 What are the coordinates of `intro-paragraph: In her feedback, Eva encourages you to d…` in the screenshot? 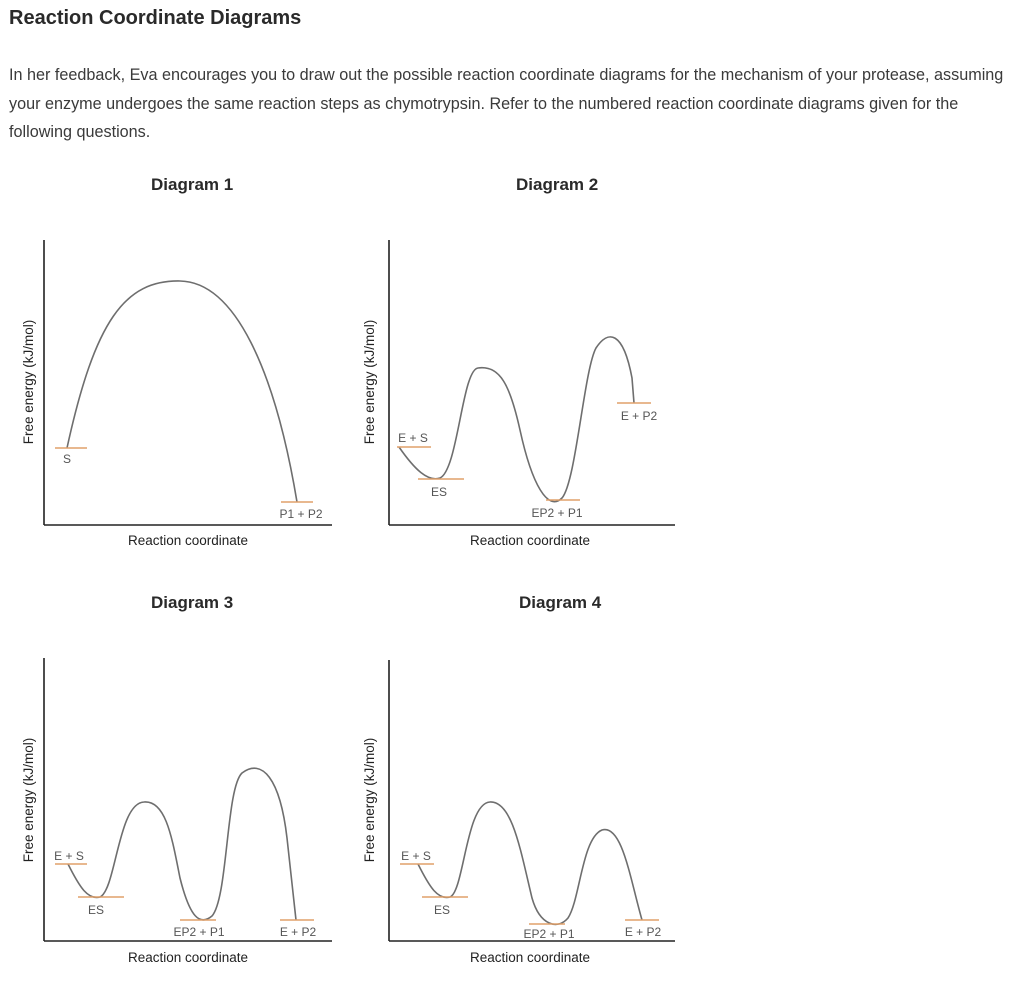 It's located at (506, 103).